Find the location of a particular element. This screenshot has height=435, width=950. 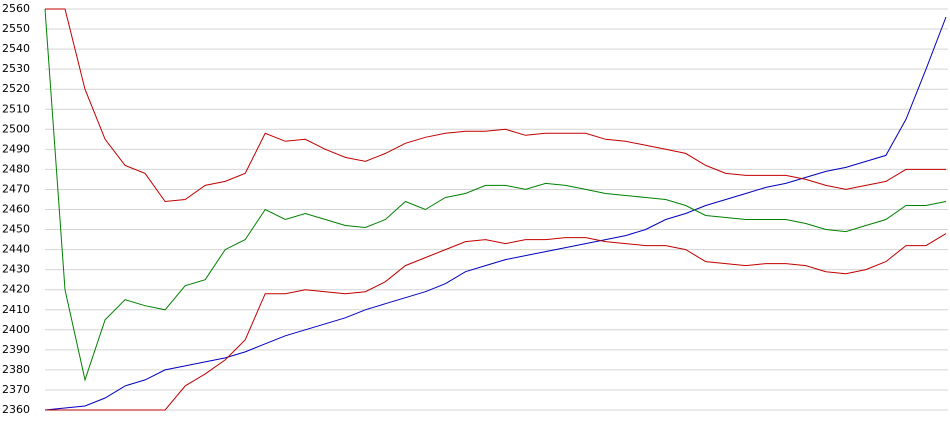

y-tick-label: 2390 is located at coordinates (16, 349).